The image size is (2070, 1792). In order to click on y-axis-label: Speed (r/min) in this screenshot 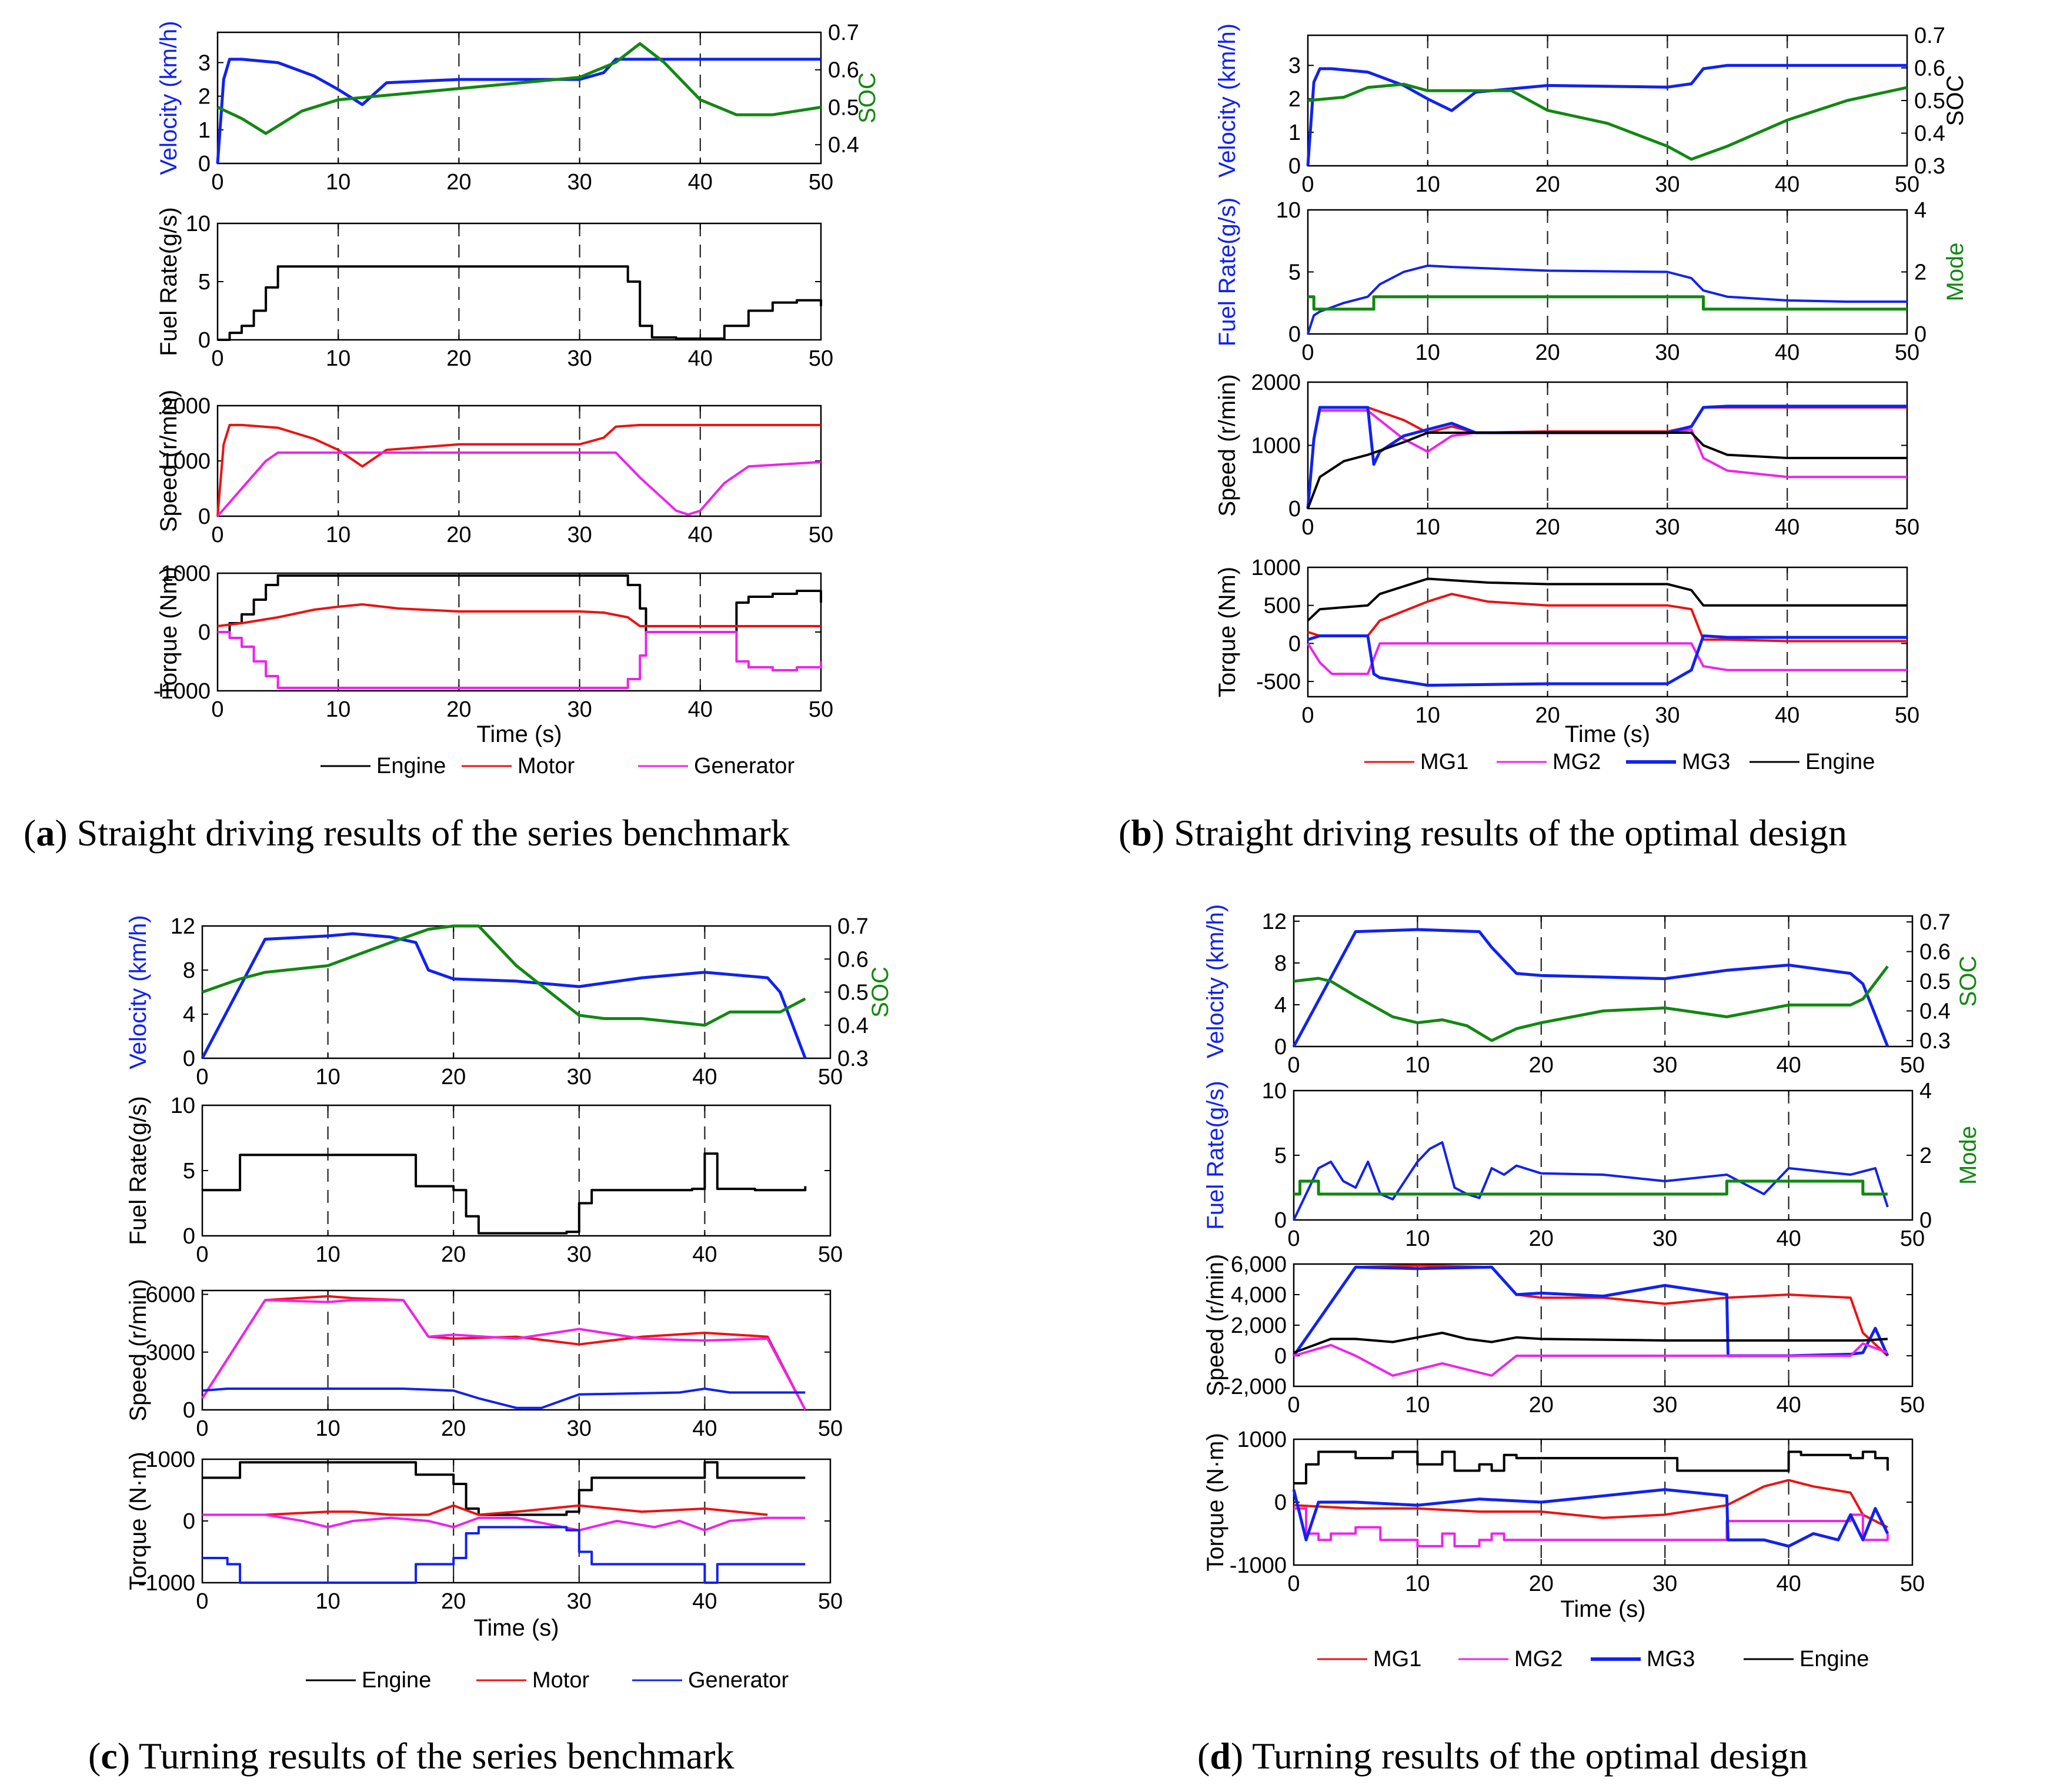, I will do `click(1227, 445)`.